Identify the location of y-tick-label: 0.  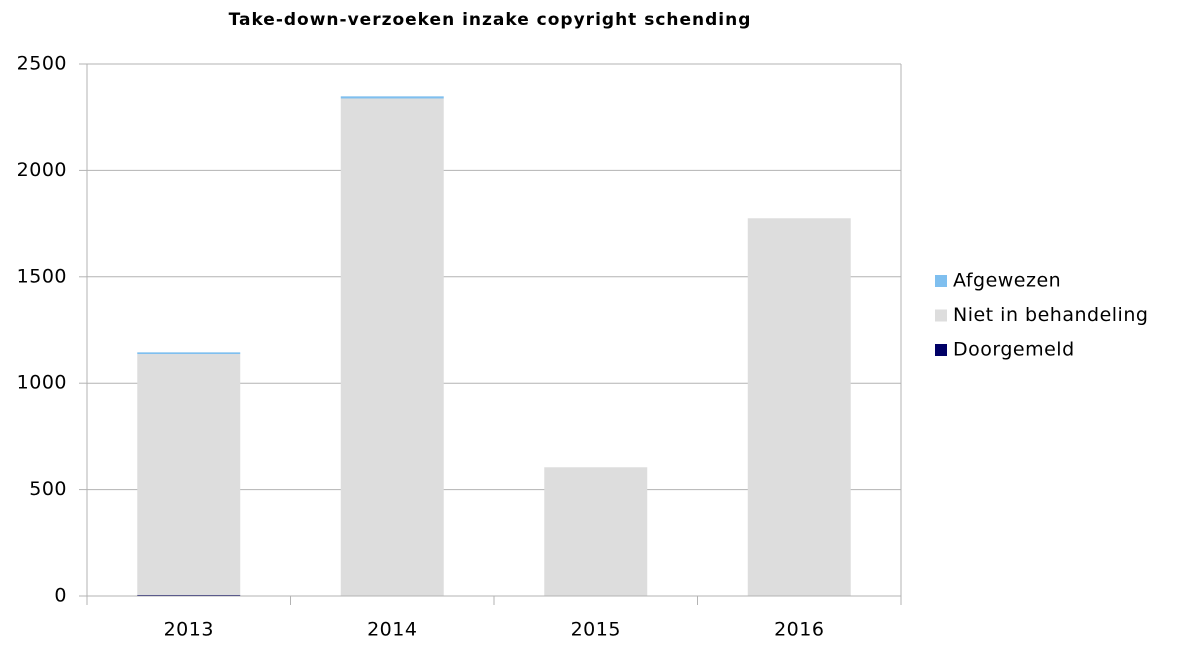
(60, 596).